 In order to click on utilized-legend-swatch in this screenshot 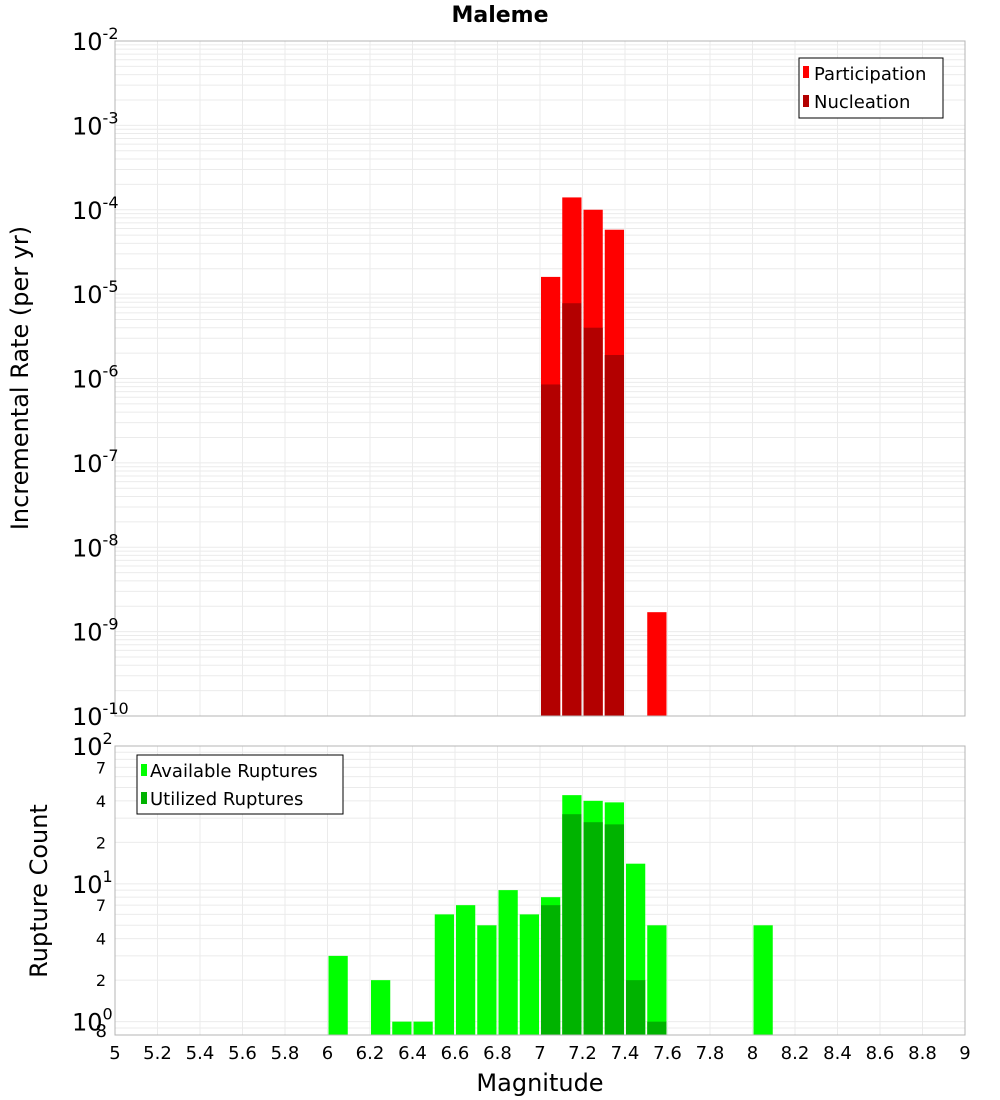, I will do `click(144, 798)`.